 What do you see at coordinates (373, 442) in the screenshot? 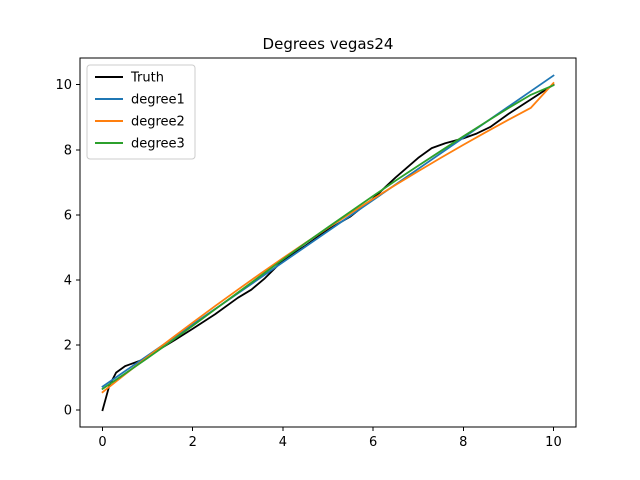
I see `x-tick-label: 6` at bounding box center [373, 442].